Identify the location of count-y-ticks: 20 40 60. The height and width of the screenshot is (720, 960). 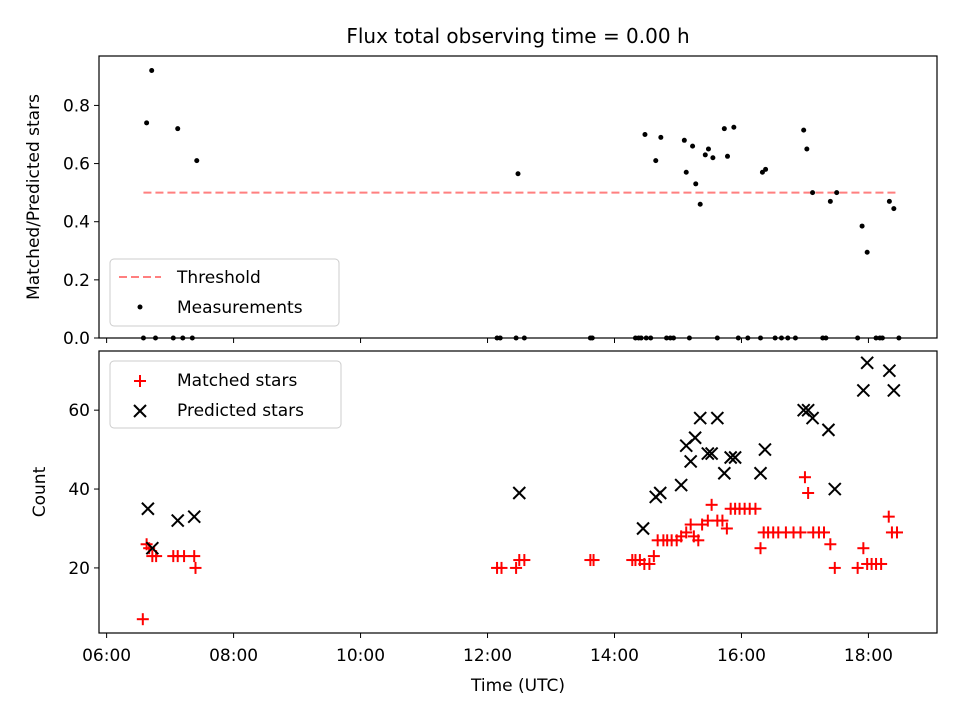
(83, 490).